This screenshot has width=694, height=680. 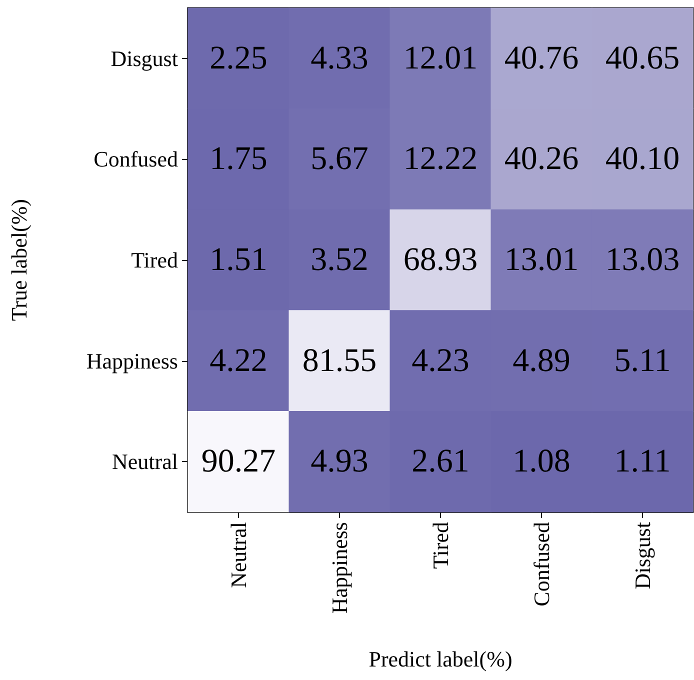 What do you see at coordinates (239, 360) in the screenshot?
I see `data-label: 4.22` at bounding box center [239, 360].